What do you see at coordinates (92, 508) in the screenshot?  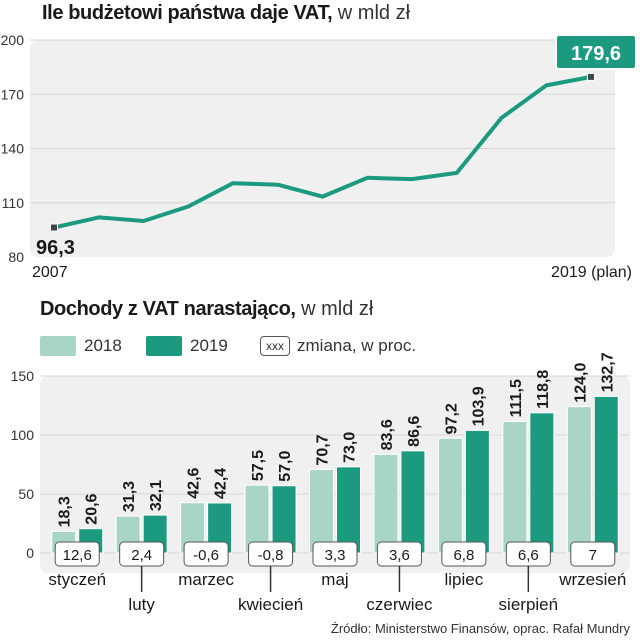 I see `bar-value-label-2019-1: 20,6` at bounding box center [92, 508].